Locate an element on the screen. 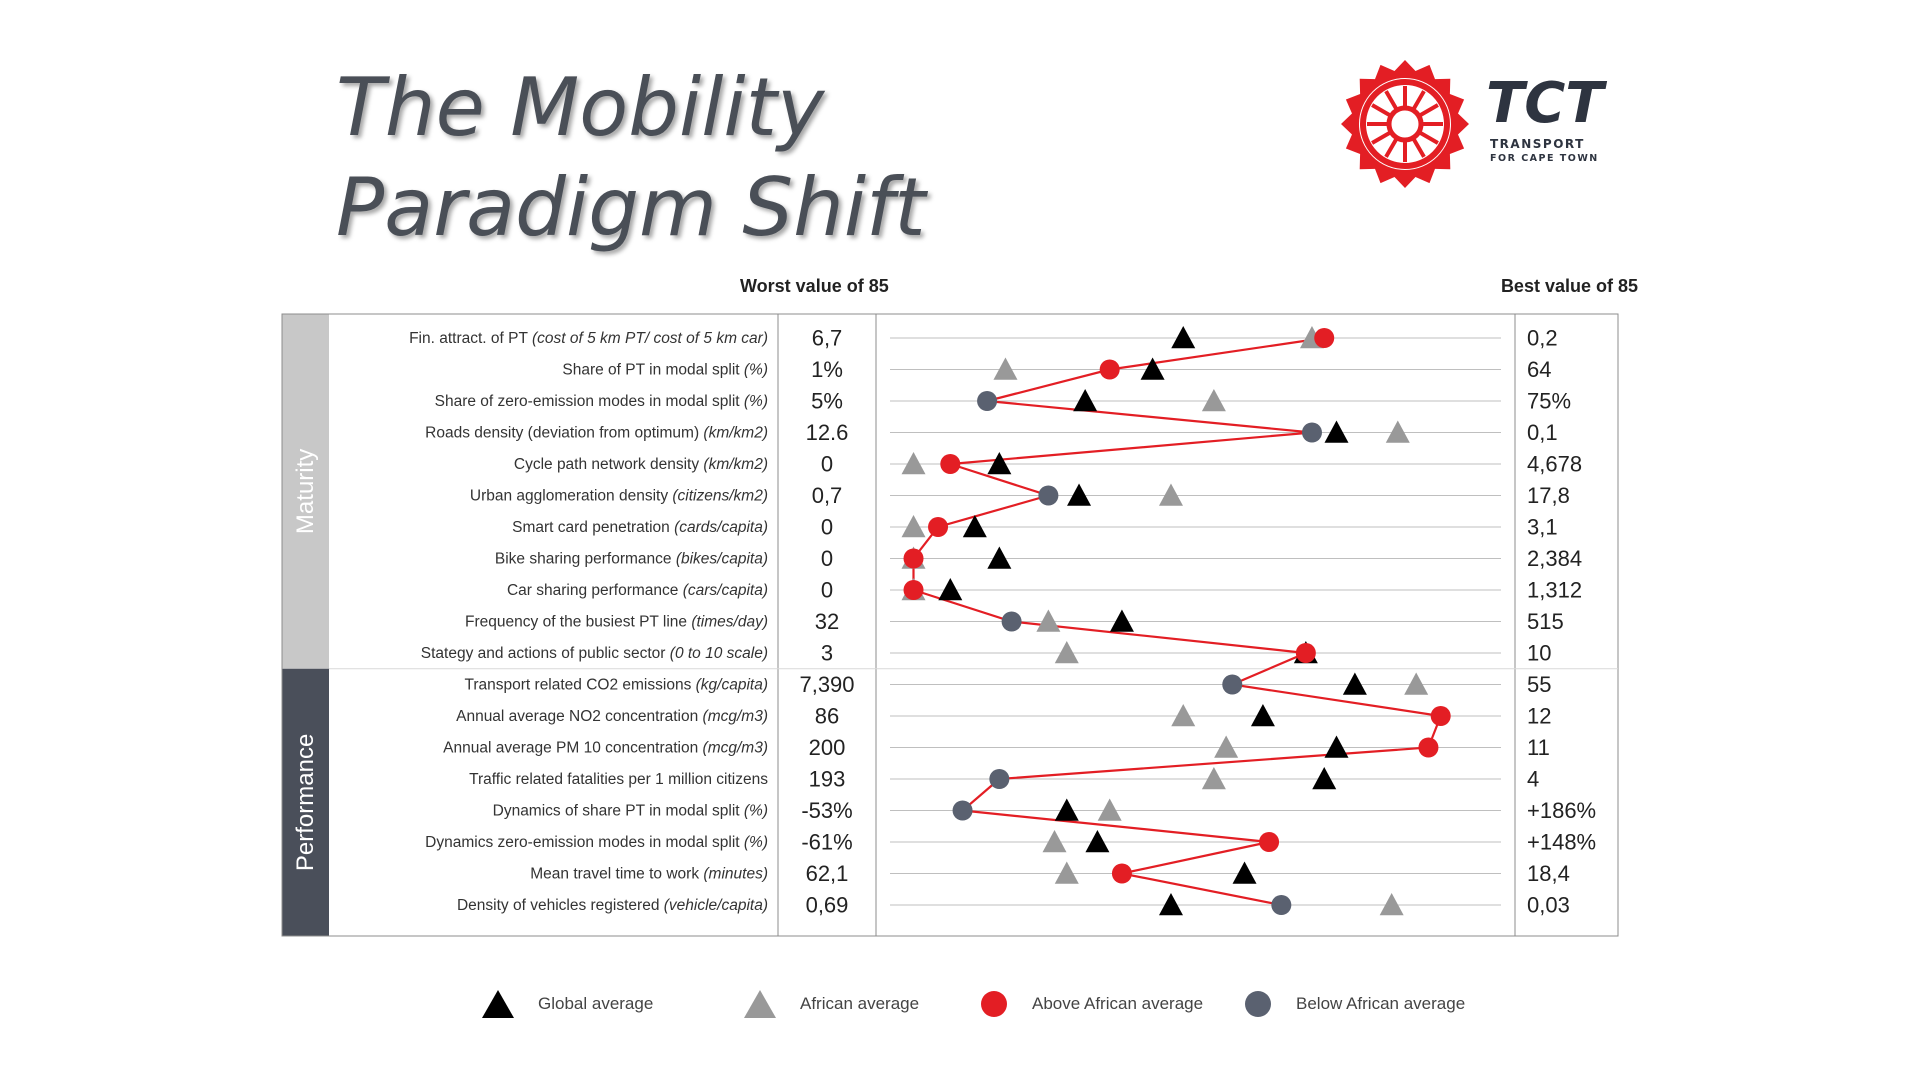 Image resolution: width=1920 pixels, height=1080 pixels. row-label-text: Cycle path network density is located at coordinates (609, 464).